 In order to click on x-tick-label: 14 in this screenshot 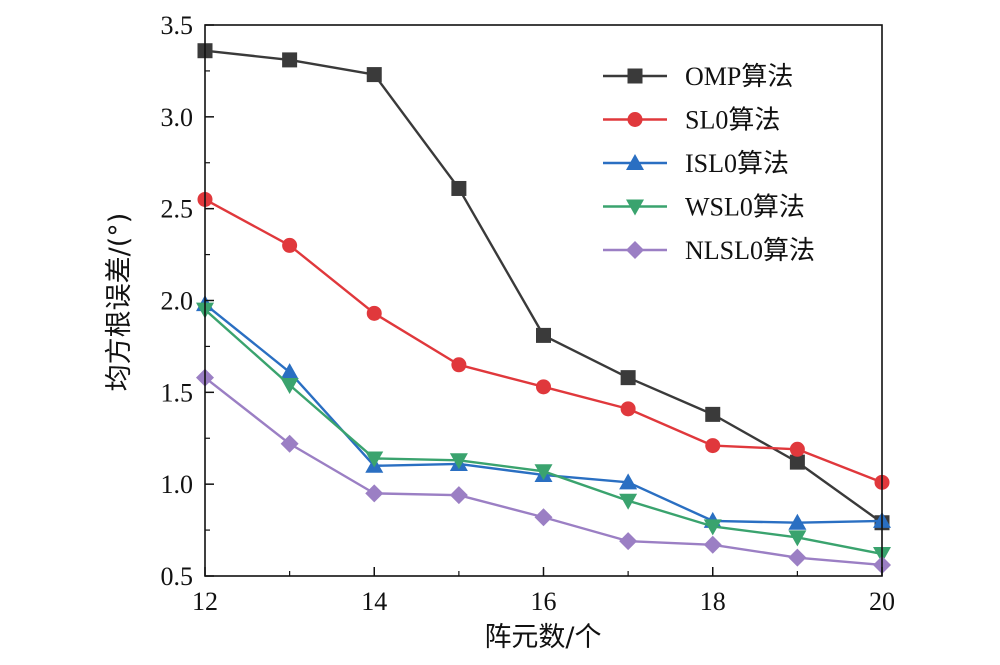, I will do `click(374, 601)`.